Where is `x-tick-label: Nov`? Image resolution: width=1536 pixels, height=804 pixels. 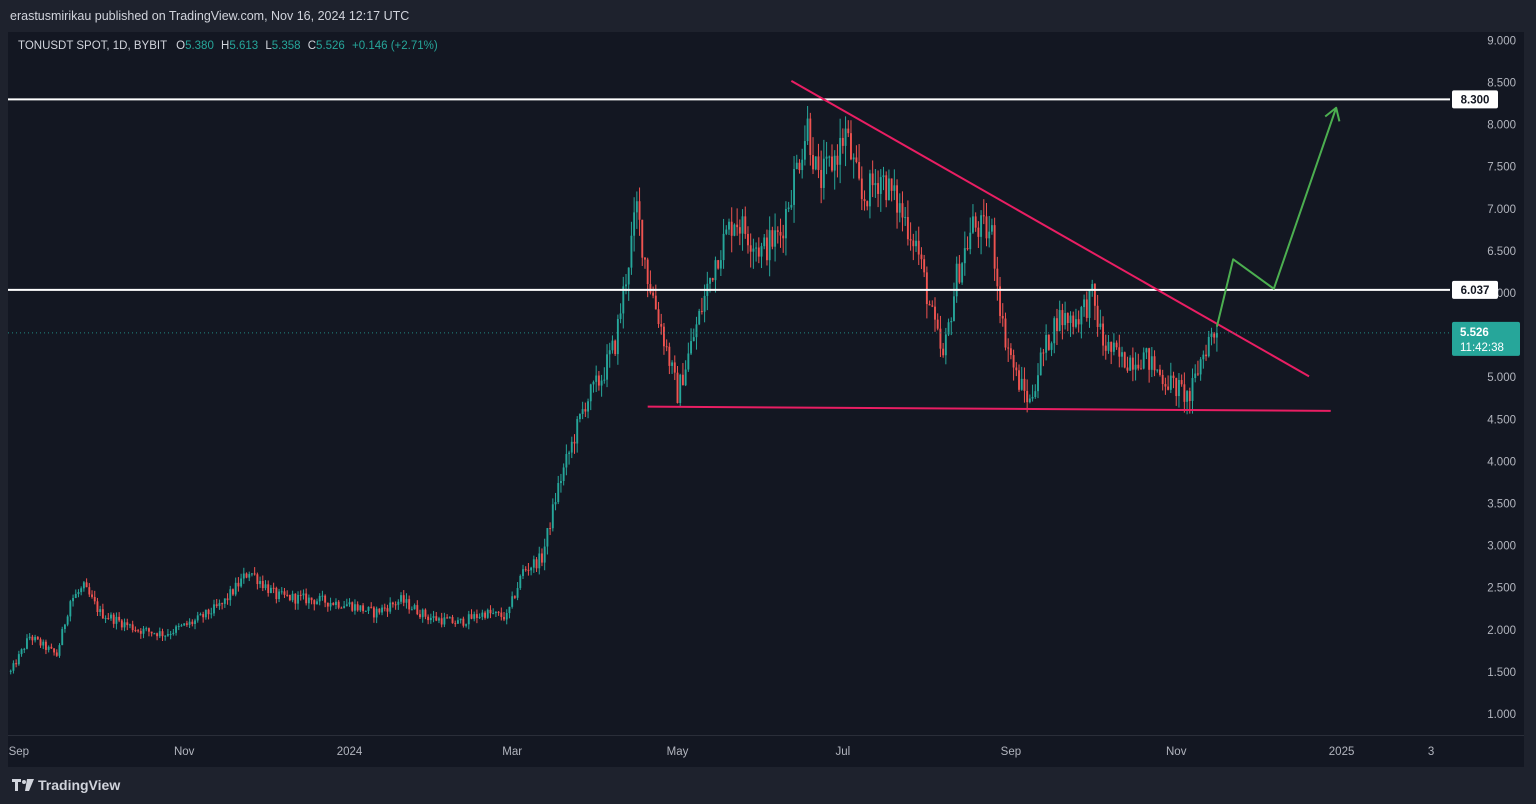 x-tick-label: Nov is located at coordinates (184, 752).